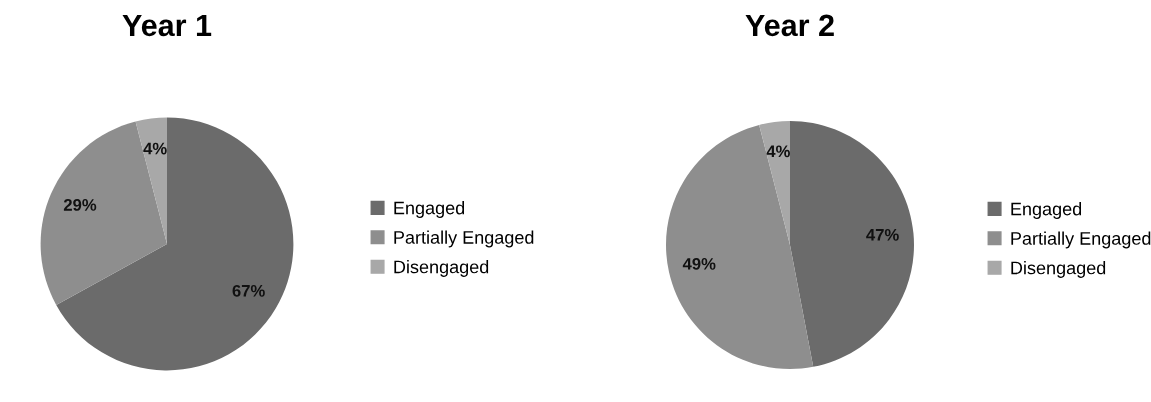 This screenshot has height=402, width=1151. What do you see at coordinates (882, 234) in the screenshot?
I see `data-label: 47%` at bounding box center [882, 234].